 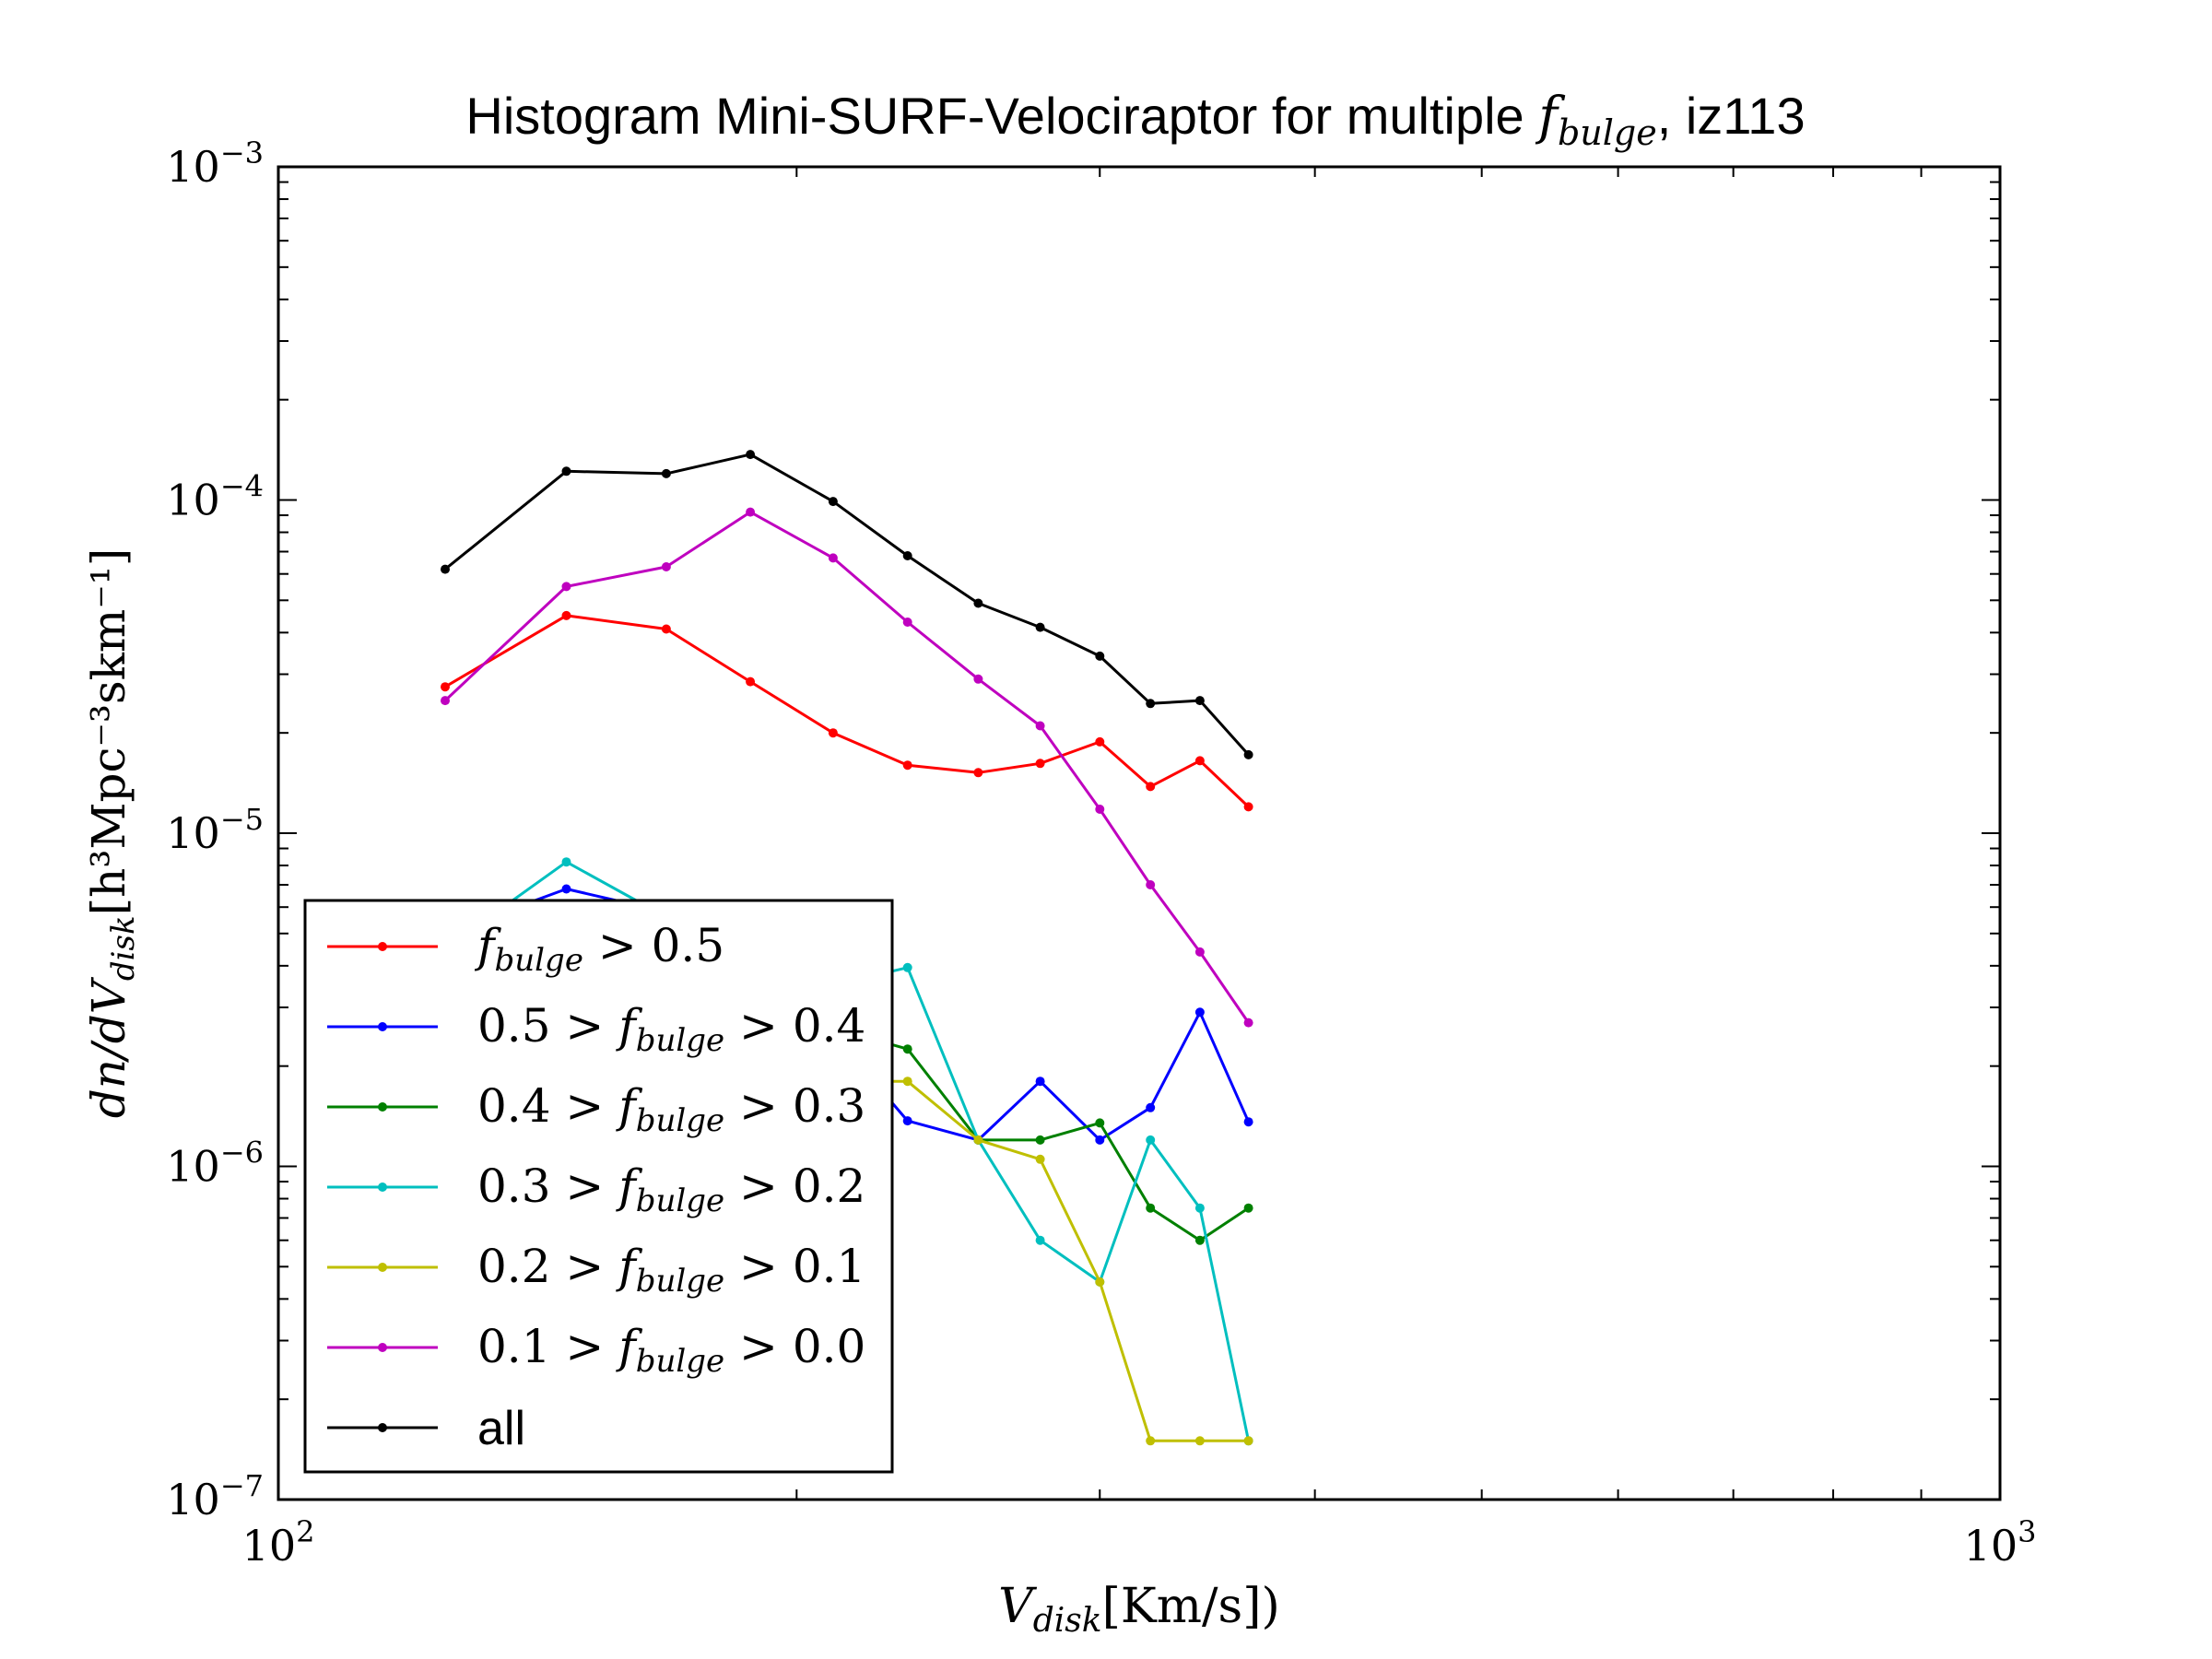 What do you see at coordinates (215, 830) in the screenshot?
I see `y-tick-label: 10⁻⁵` at bounding box center [215, 830].